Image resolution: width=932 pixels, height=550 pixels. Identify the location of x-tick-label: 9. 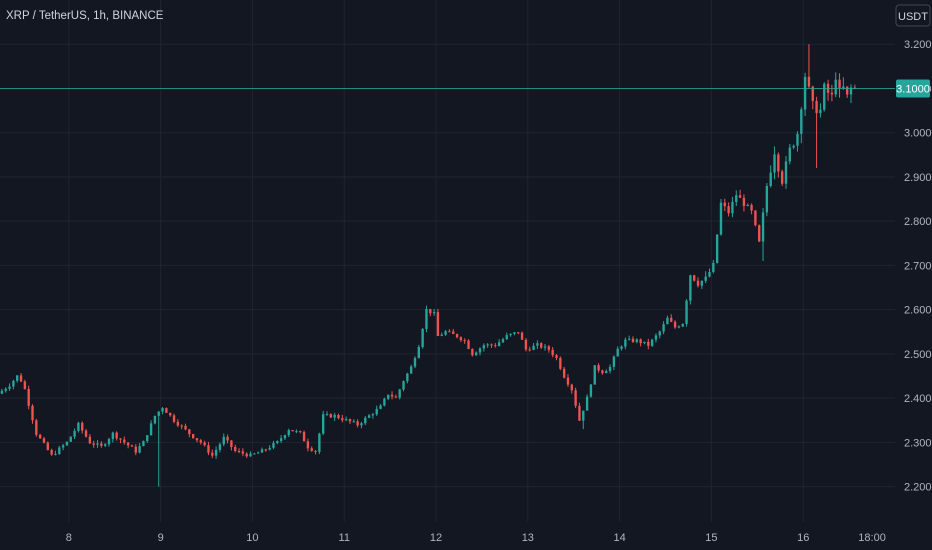
(161, 538).